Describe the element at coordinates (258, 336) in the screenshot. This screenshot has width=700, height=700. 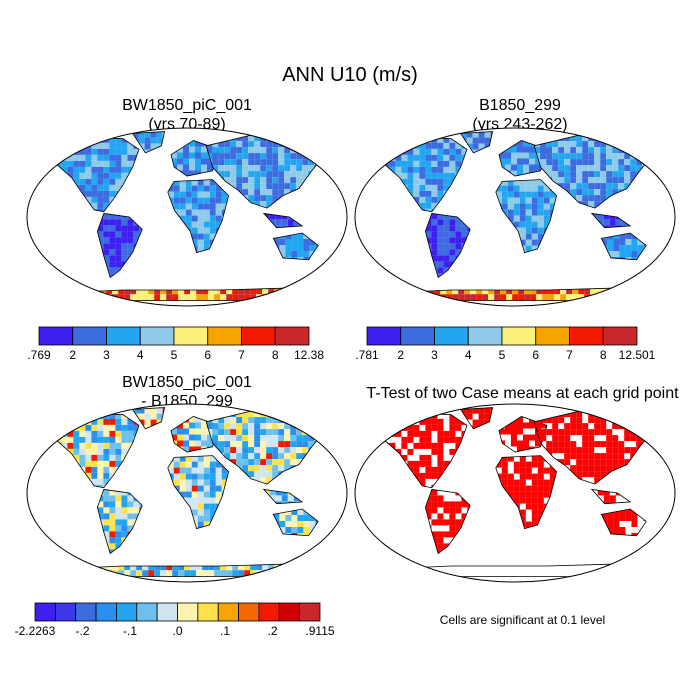
I see `colorbar-swatch` at that location.